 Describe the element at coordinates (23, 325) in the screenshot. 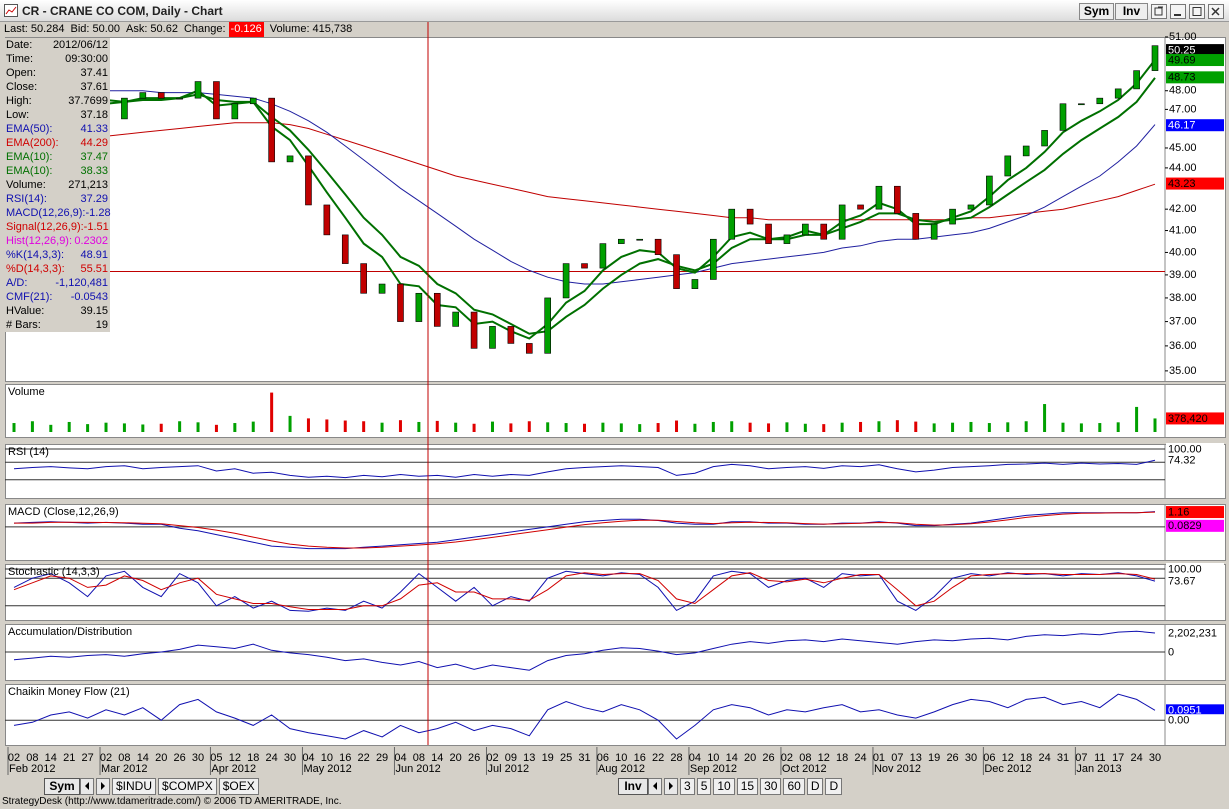

I see `info-label: # Bars:` at that location.